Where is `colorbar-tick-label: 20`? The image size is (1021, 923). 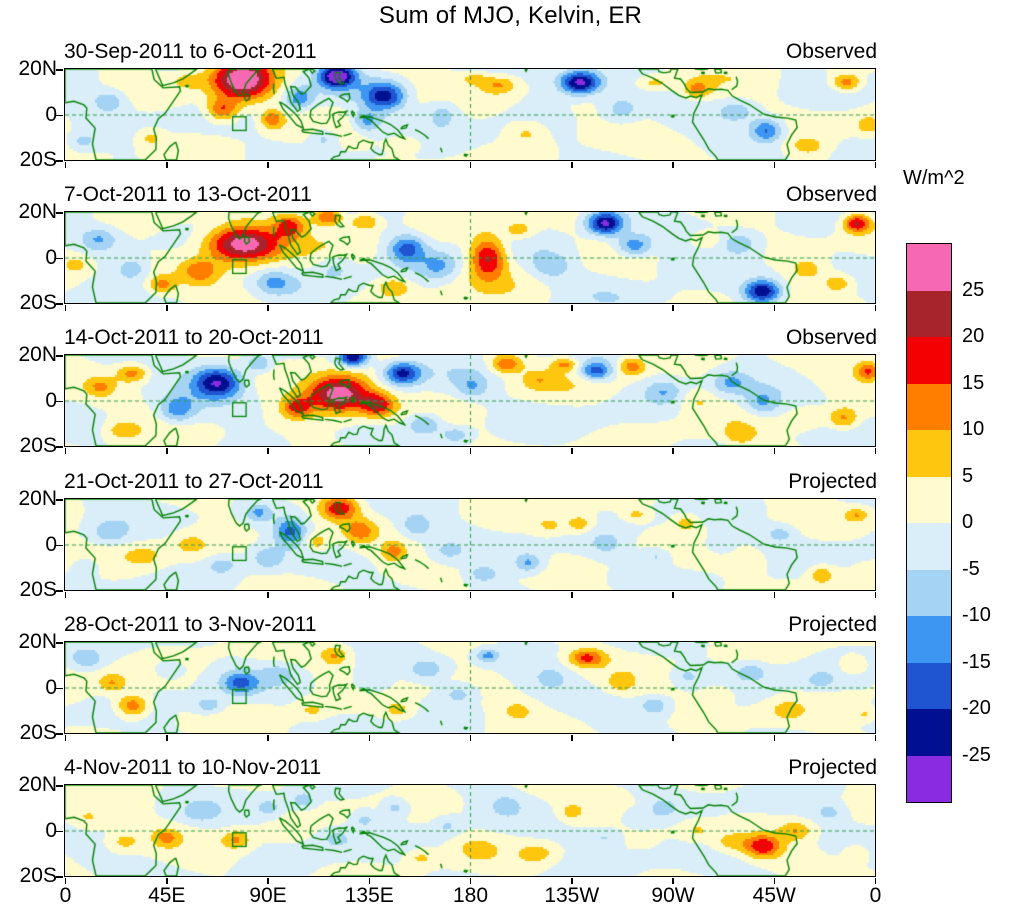
colorbar-tick-label: 20 is located at coordinates (973, 336).